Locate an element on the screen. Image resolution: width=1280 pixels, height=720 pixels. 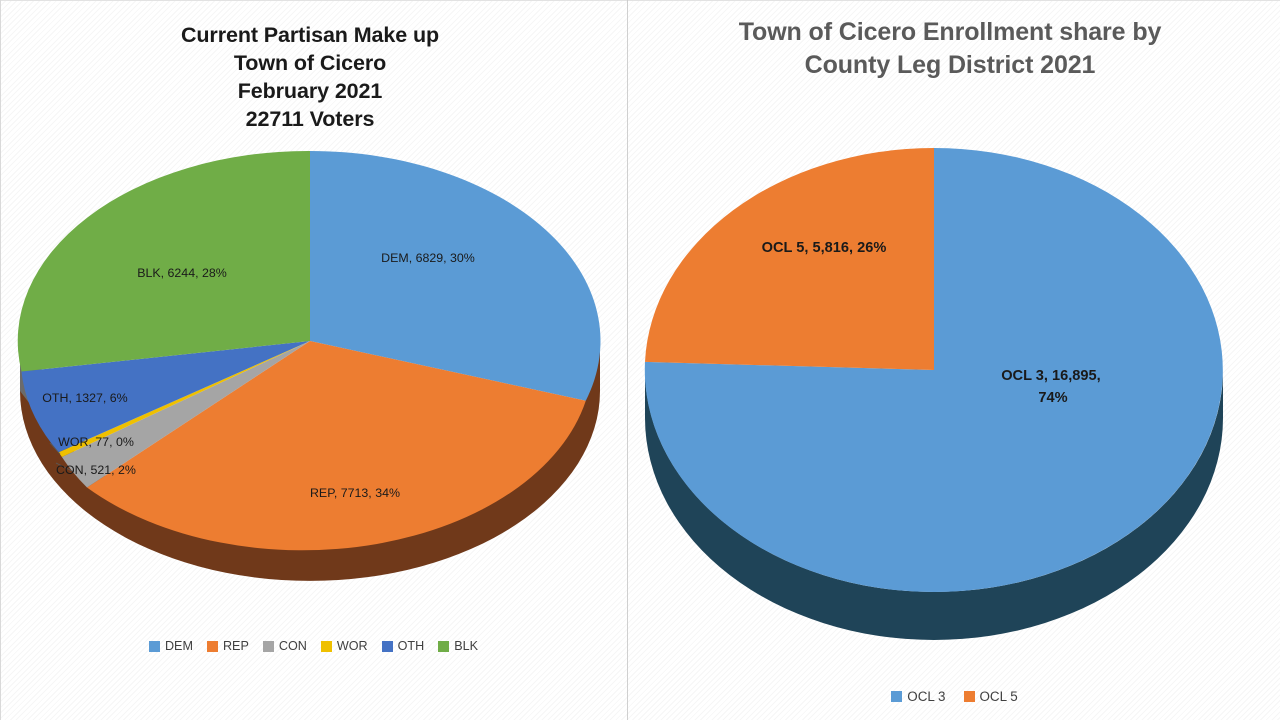
right-label-ocl3-l2: 74% is located at coordinates (1052, 398).